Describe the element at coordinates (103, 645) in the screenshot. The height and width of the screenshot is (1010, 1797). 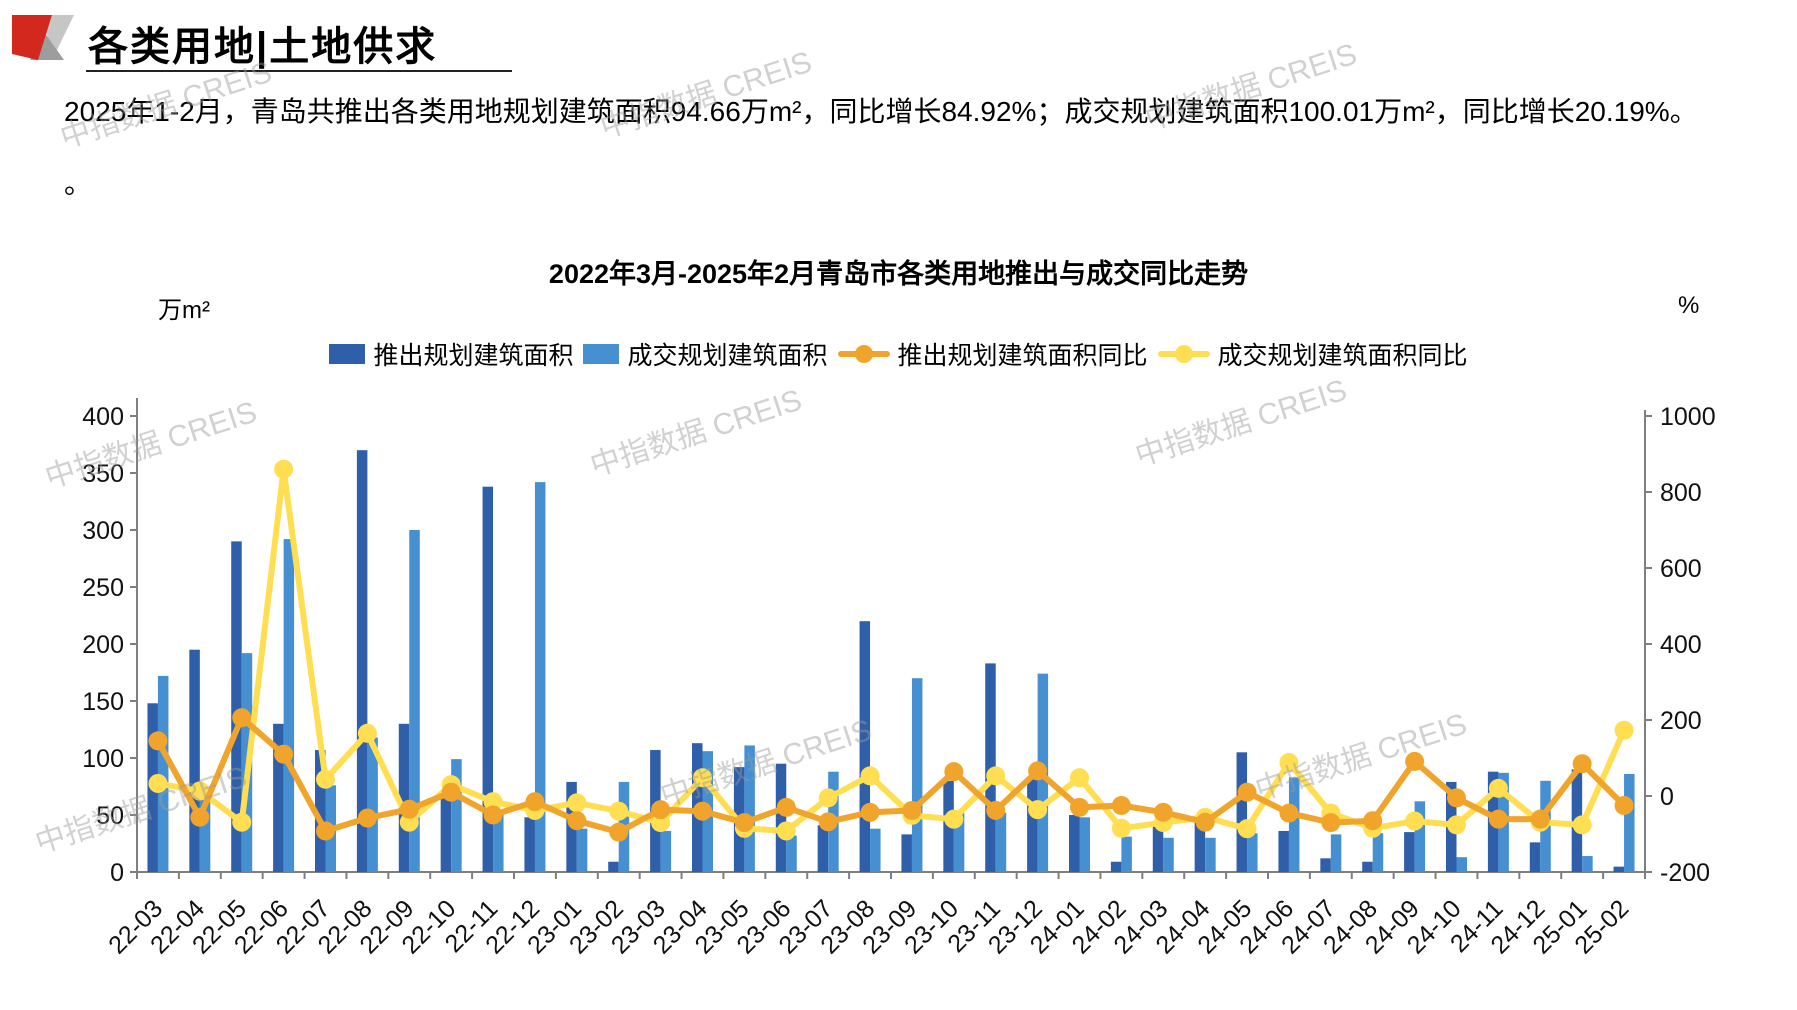
I see `left-axis-tick-label: 200` at that location.